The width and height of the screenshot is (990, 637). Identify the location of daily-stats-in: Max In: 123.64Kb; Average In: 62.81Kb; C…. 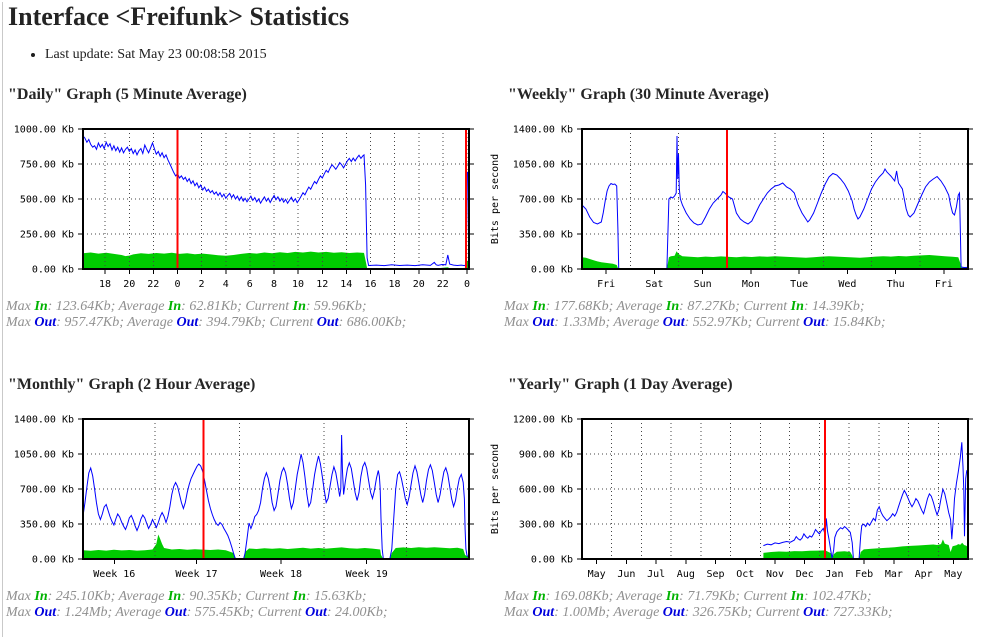
(186, 306).